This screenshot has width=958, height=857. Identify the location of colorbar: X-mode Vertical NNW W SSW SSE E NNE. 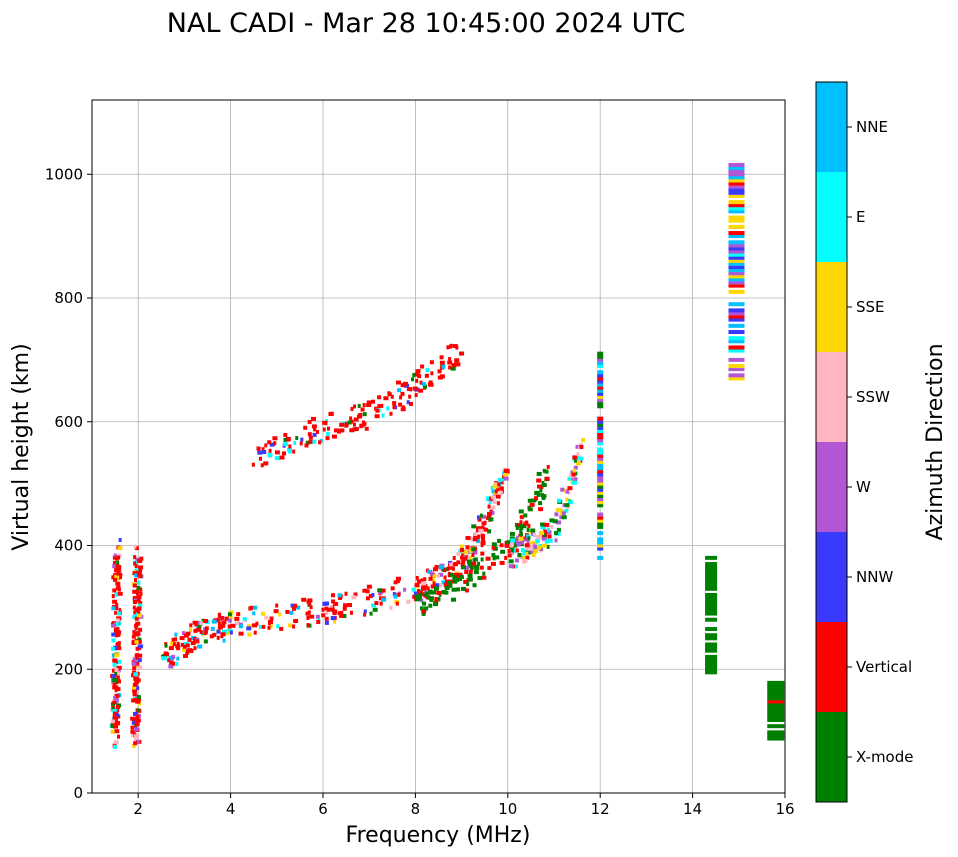
(864, 442).